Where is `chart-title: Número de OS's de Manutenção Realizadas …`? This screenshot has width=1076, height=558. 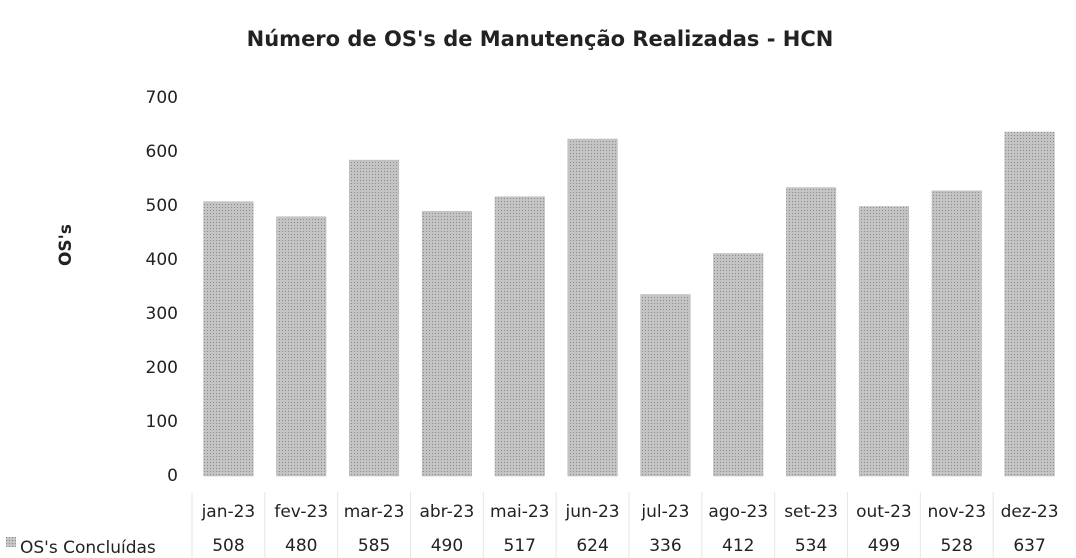
chart-title: Número de OS's de Manutenção Realizadas … is located at coordinates (540, 39).